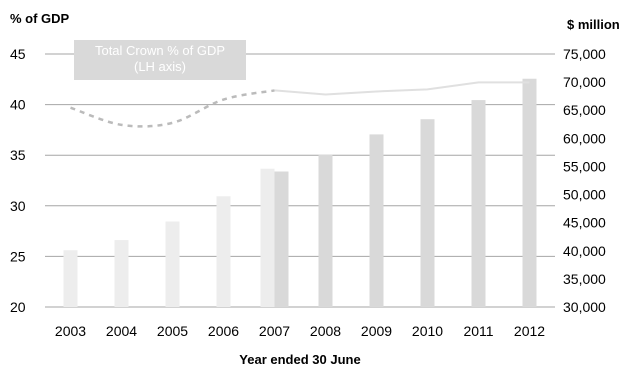  Describe the element at coordinates (300, 104) in the screenshot. I see `series-lines` at that location.